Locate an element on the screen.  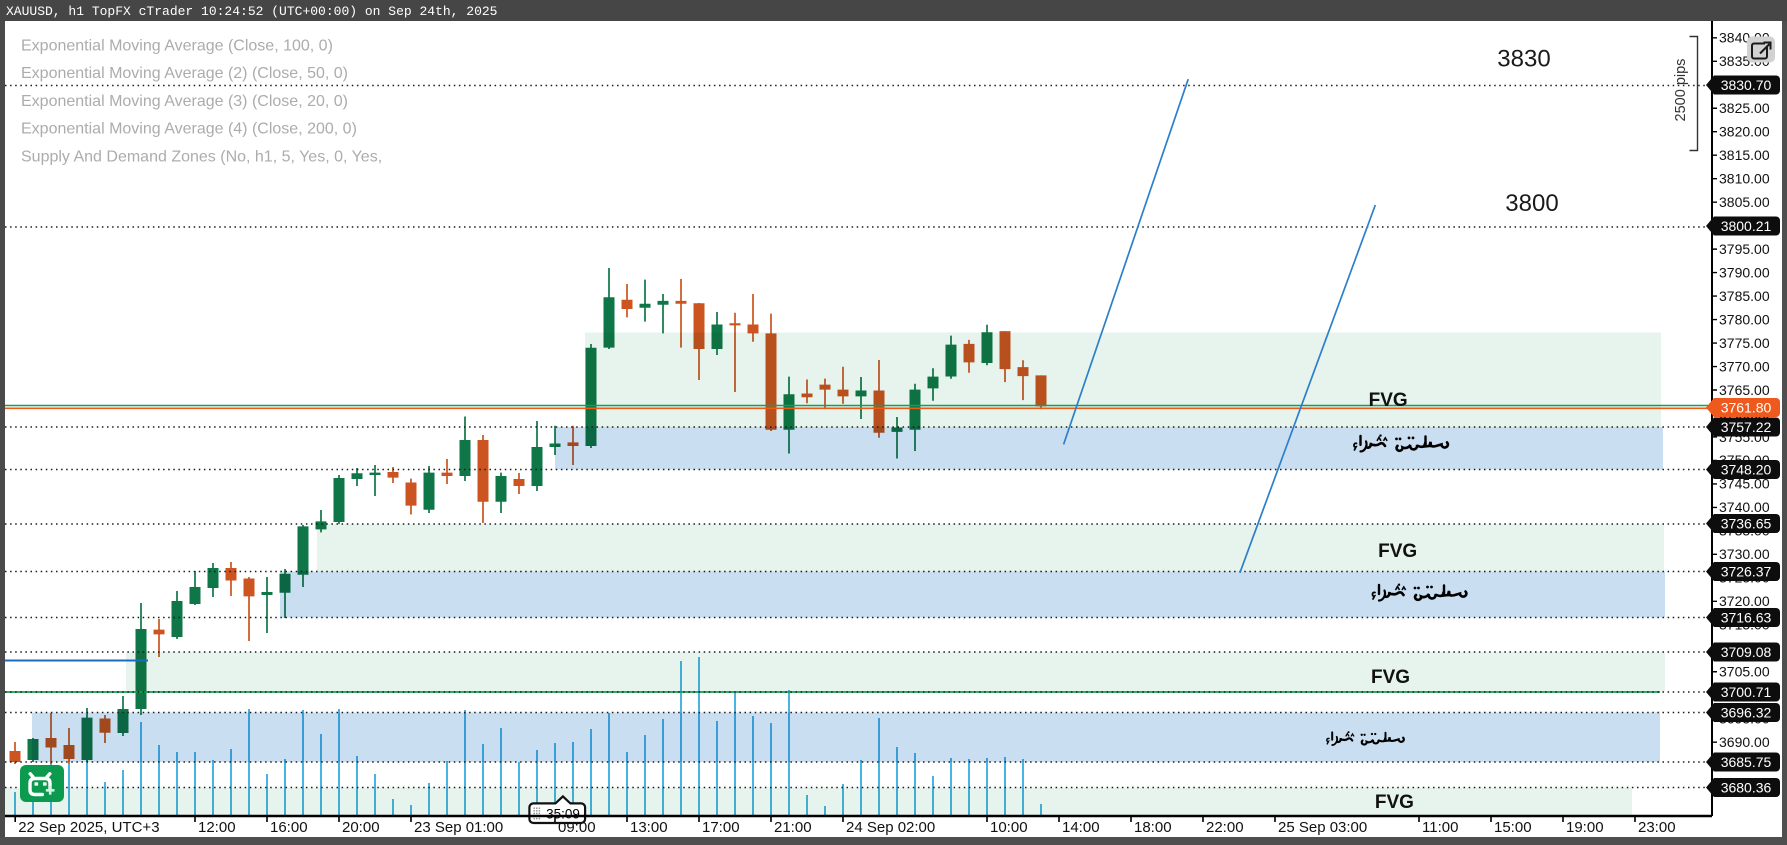
svg-text: 3720.00 is located at coordinates (1744, 601).